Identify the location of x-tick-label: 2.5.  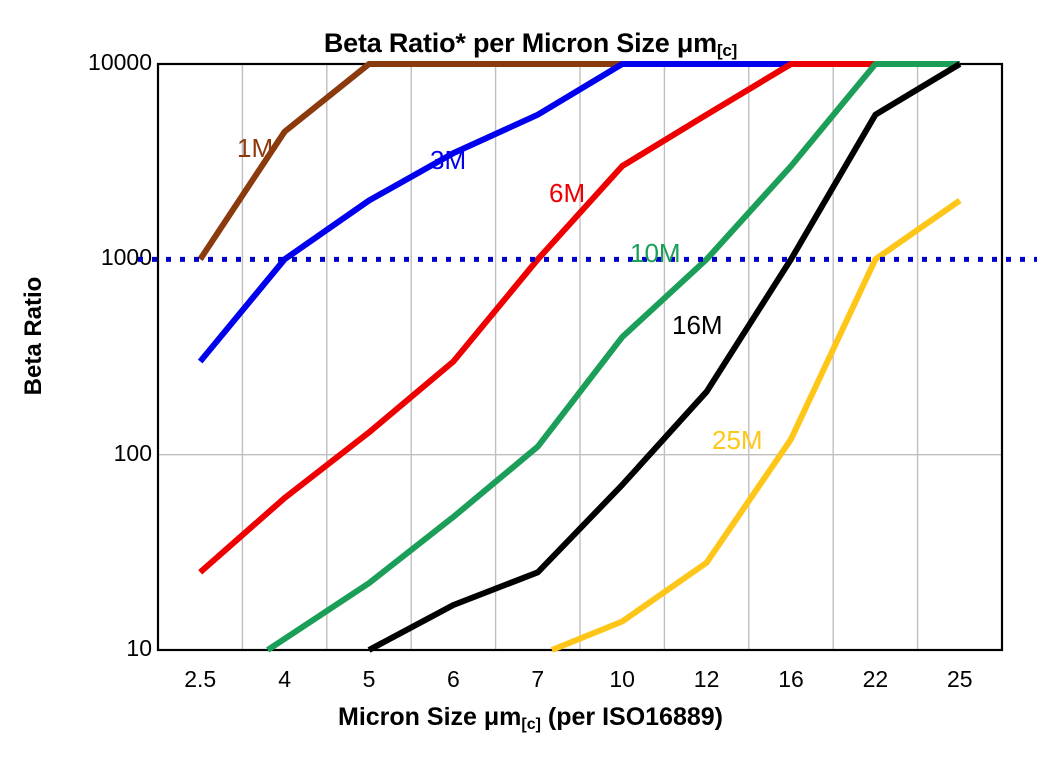
(200, 679).